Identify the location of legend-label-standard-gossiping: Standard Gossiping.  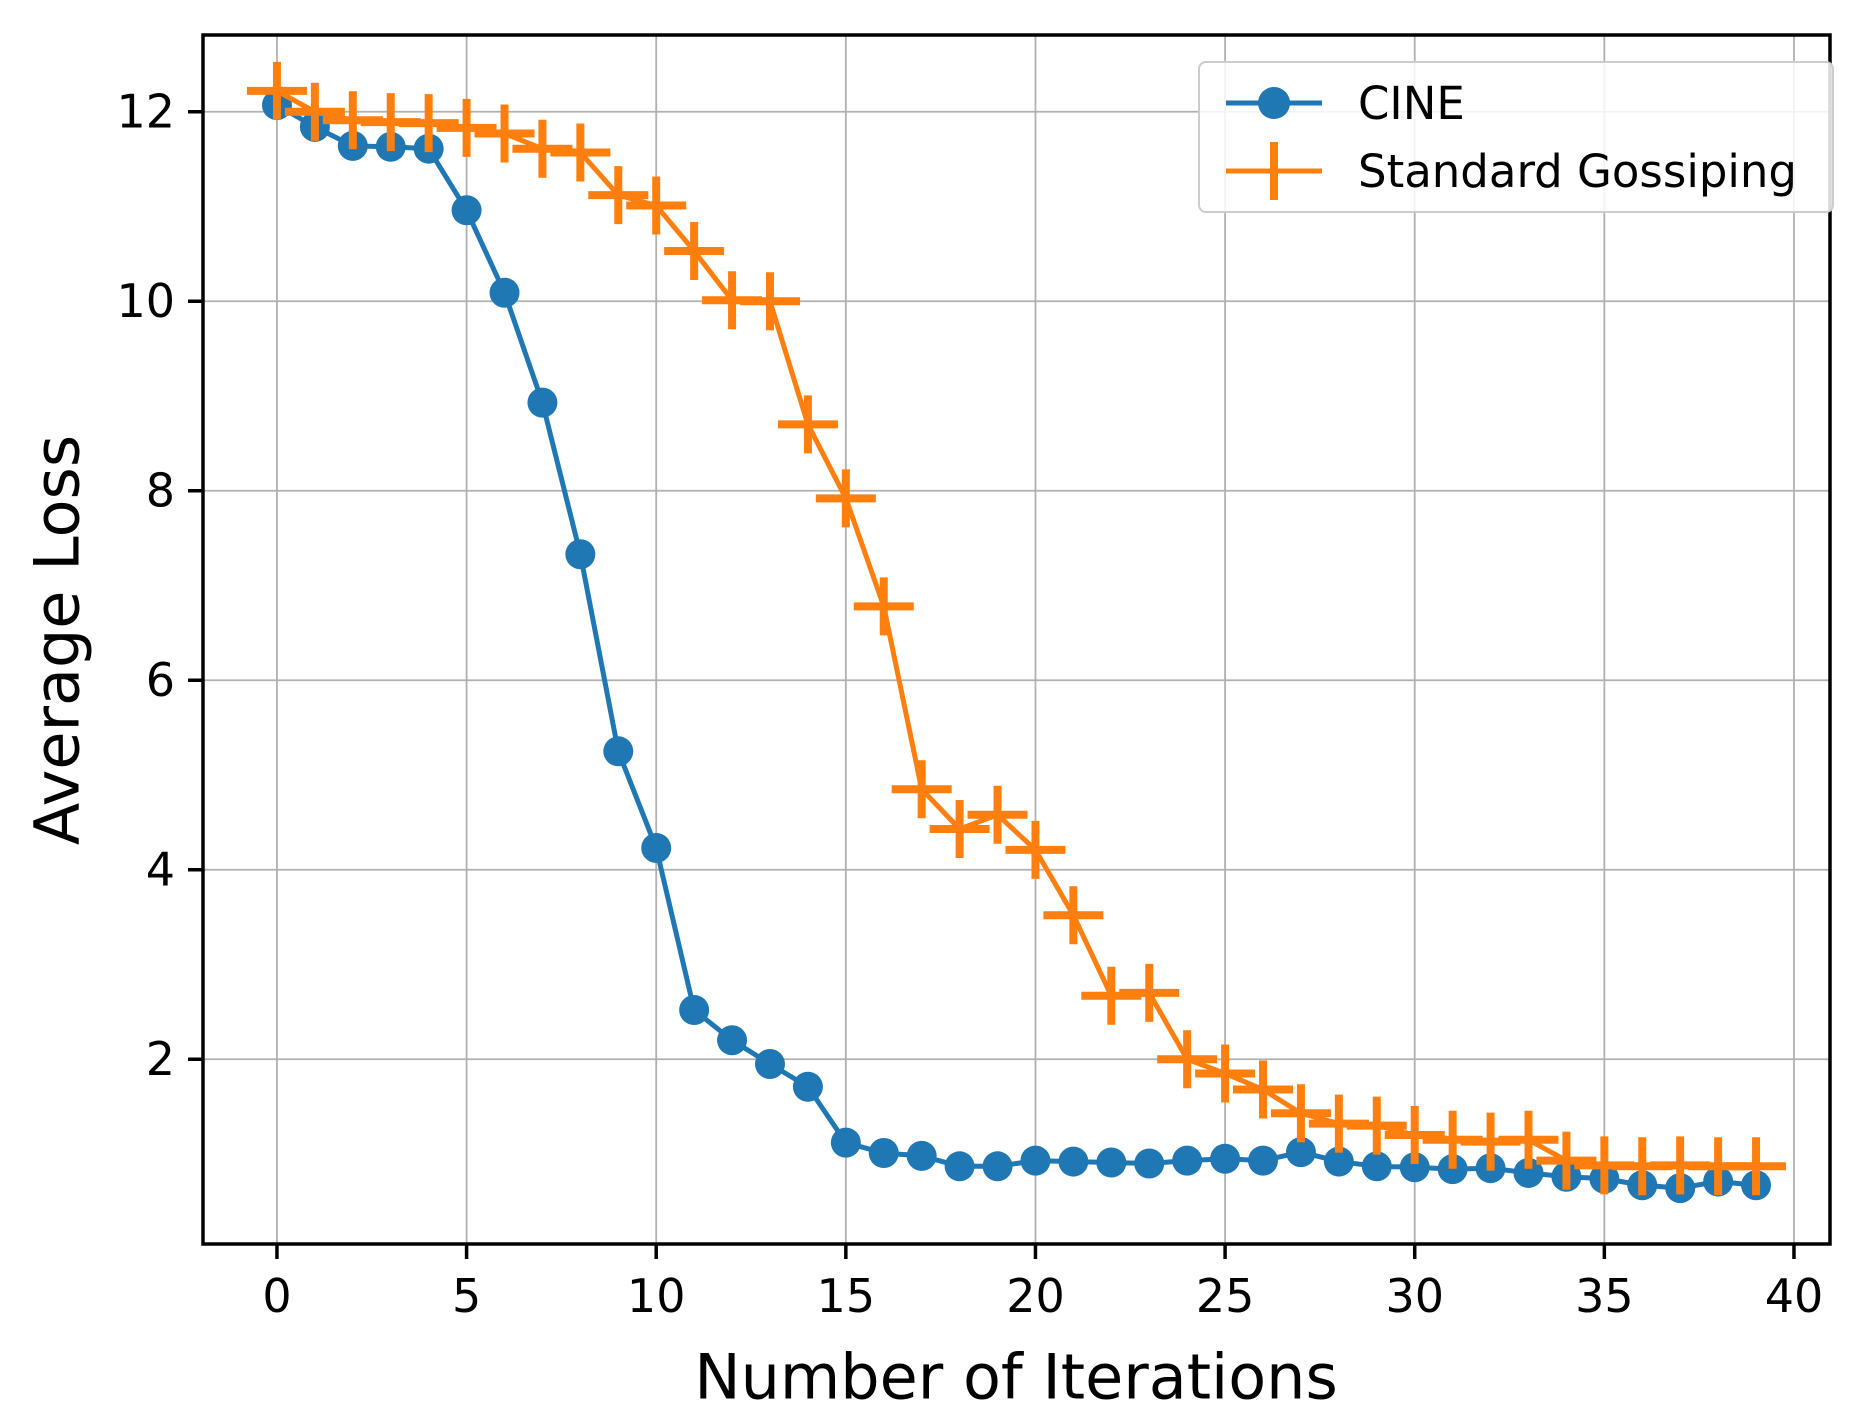
(1577, 171).